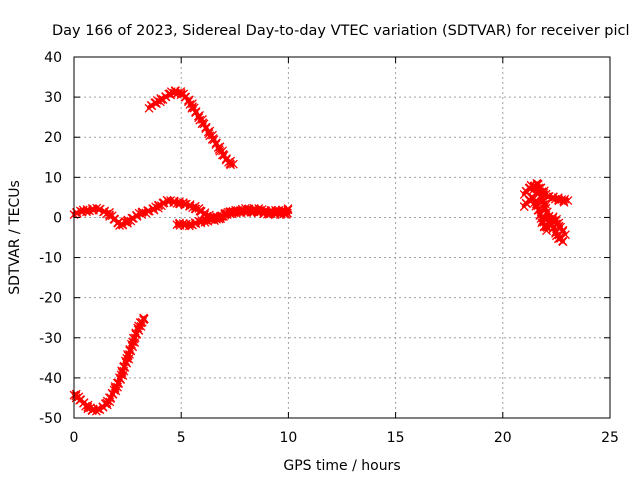 This screenshot has height=480, width=640. Describe the element at coordinates (191, 128) in the screenshot. I see `series-arc-high` at that location.